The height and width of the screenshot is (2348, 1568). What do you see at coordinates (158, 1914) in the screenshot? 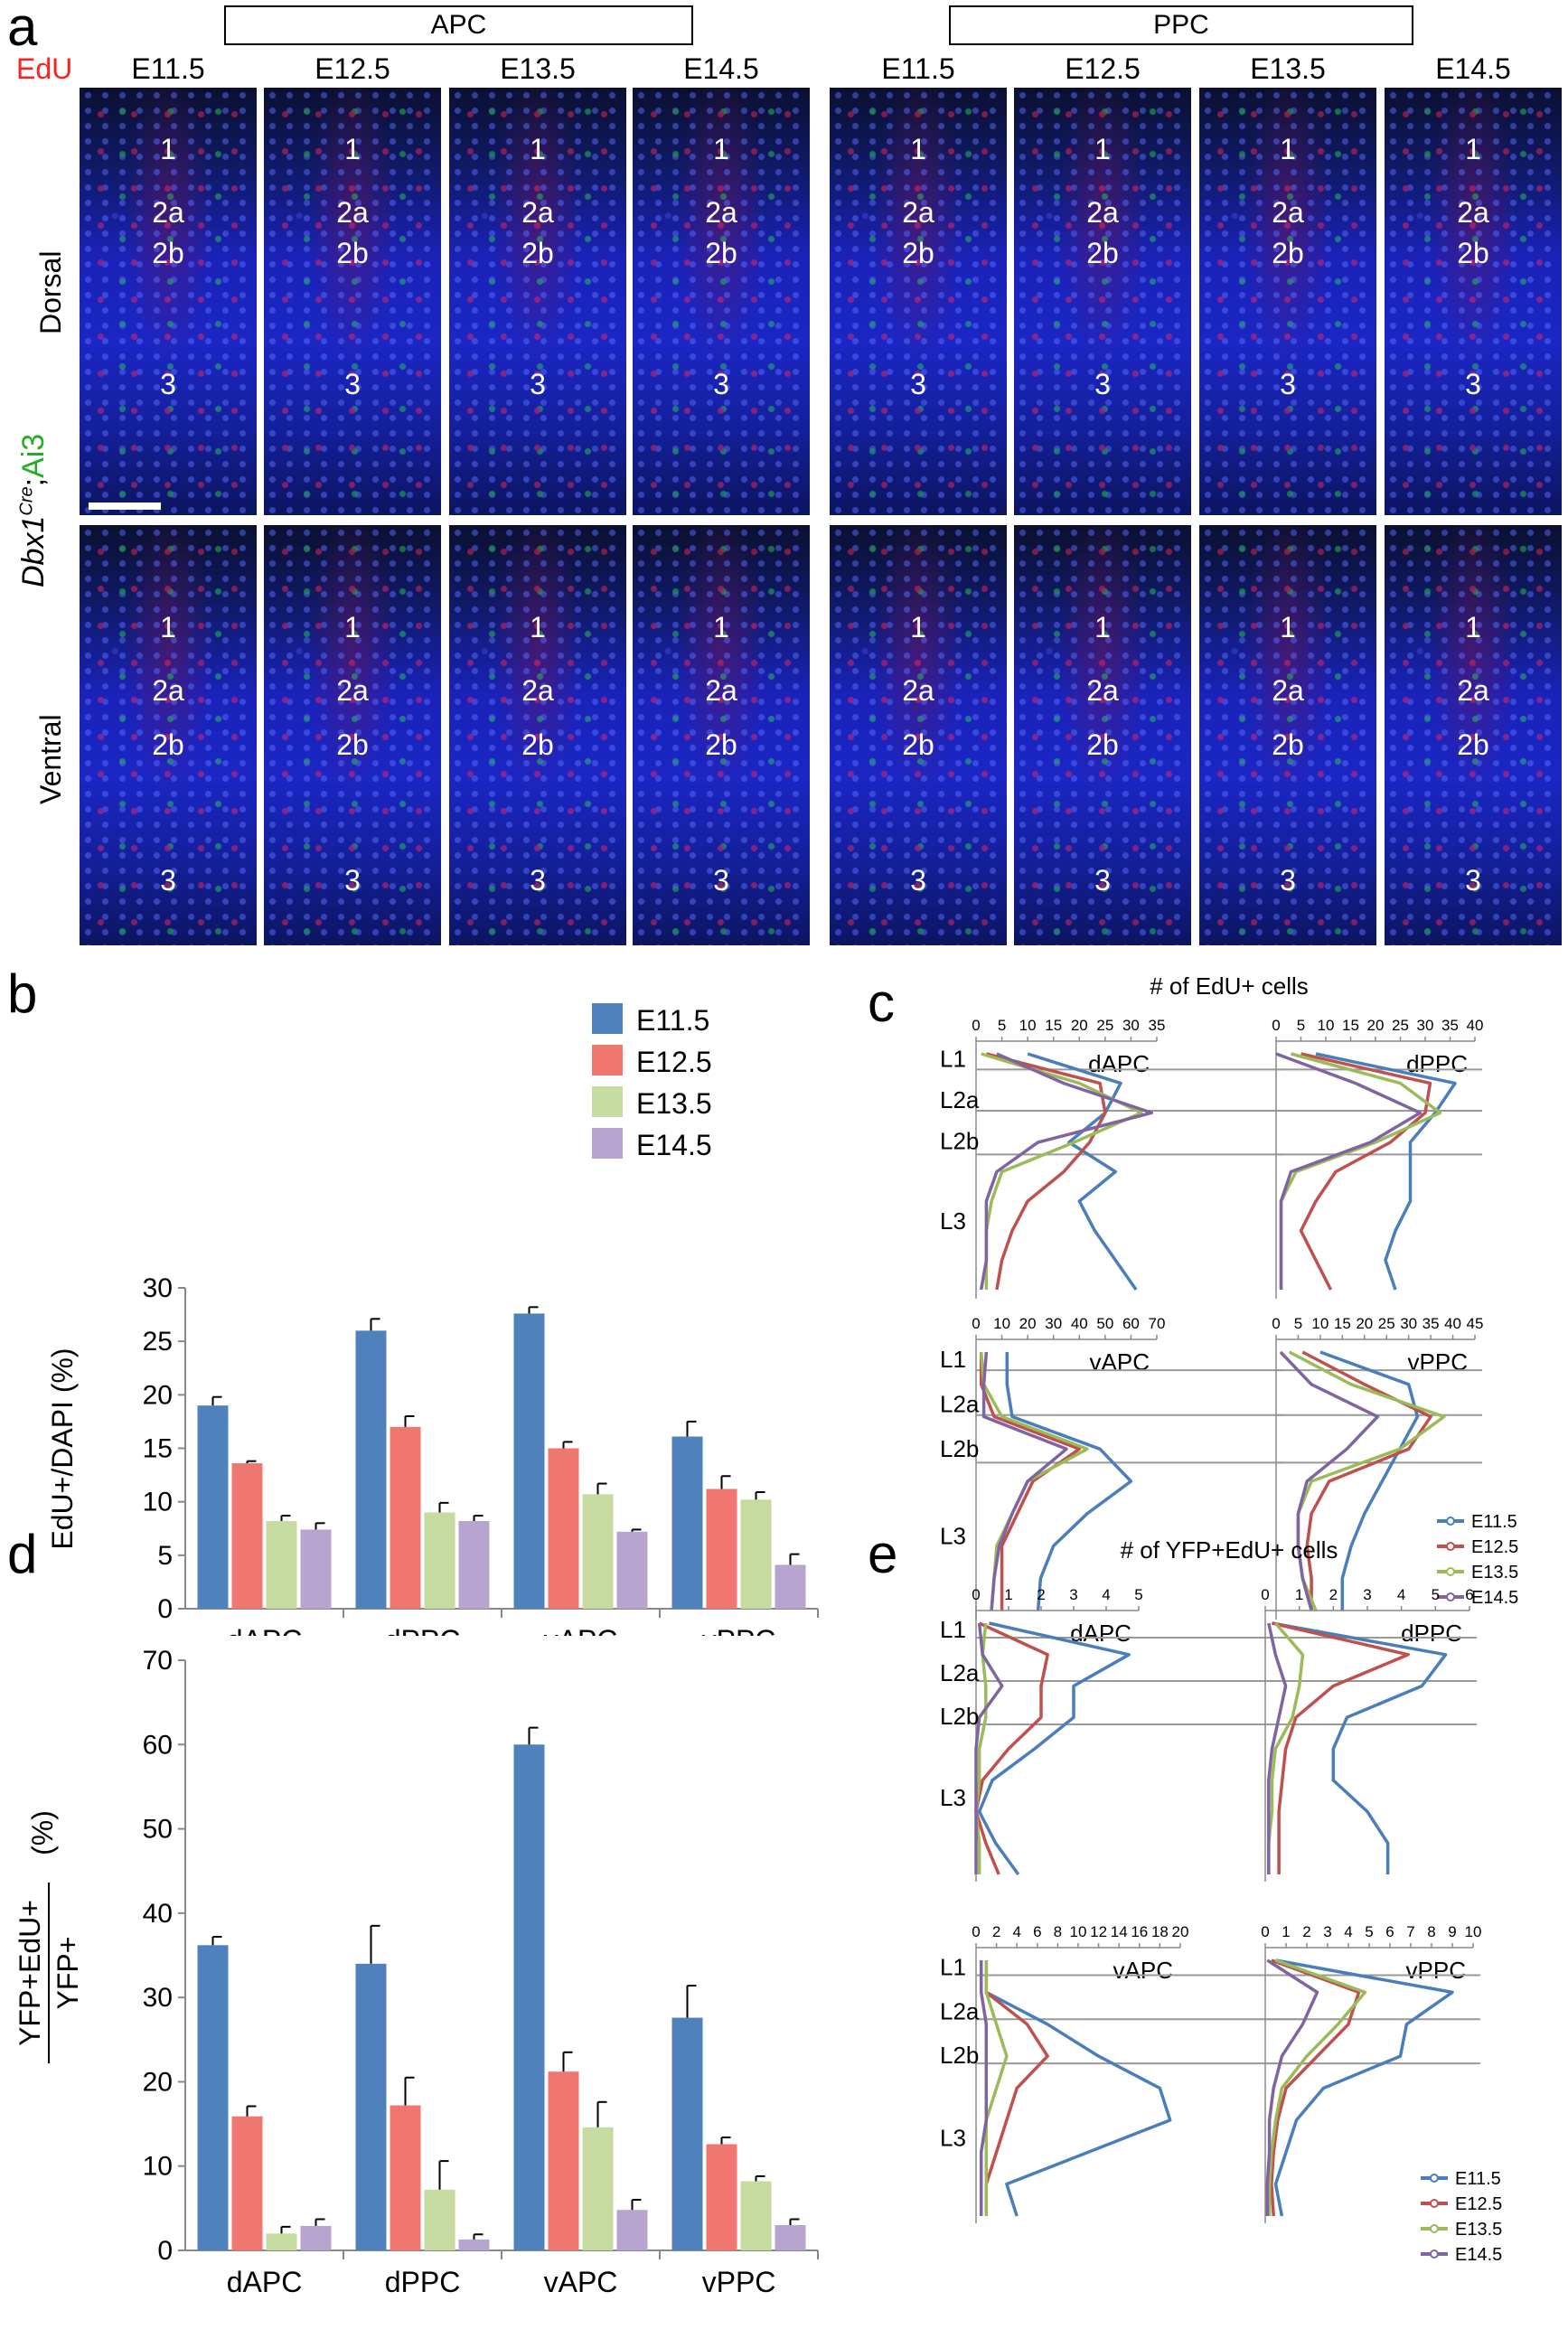
I see `y-tick-label: 40` at bounding box center [158, 1914].